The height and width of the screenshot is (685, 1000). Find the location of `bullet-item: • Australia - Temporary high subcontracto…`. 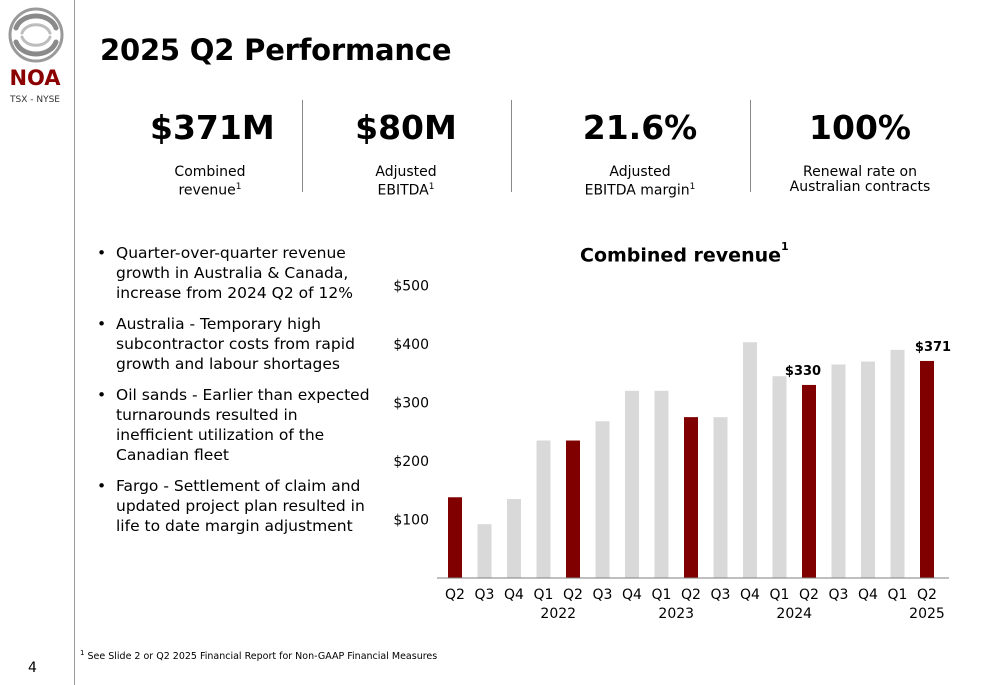

bullet-item: • Australia - Temporary high subcontracto… is located at coordinates (226, 344).